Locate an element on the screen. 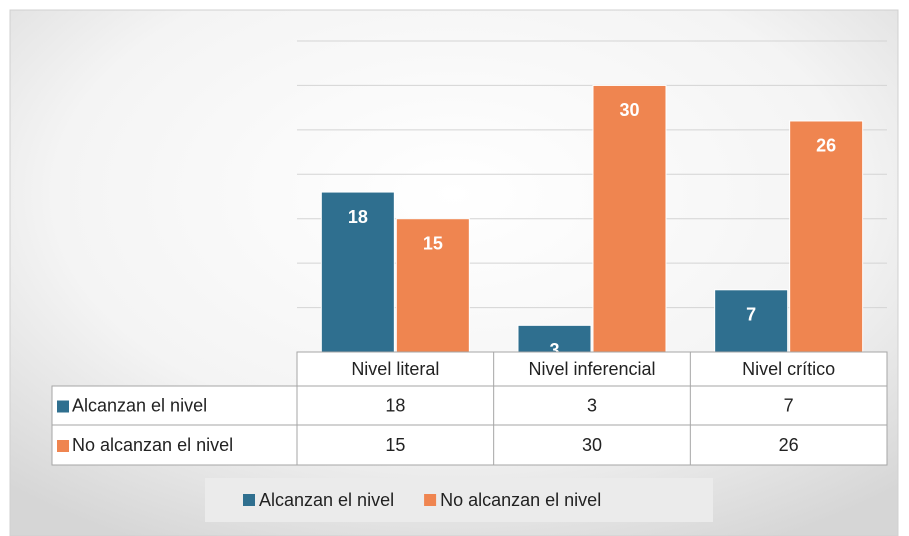 Image resolution: width=909 pixels, height=536 pixels. table-cell: 7 is located at coordinates (789, 405).